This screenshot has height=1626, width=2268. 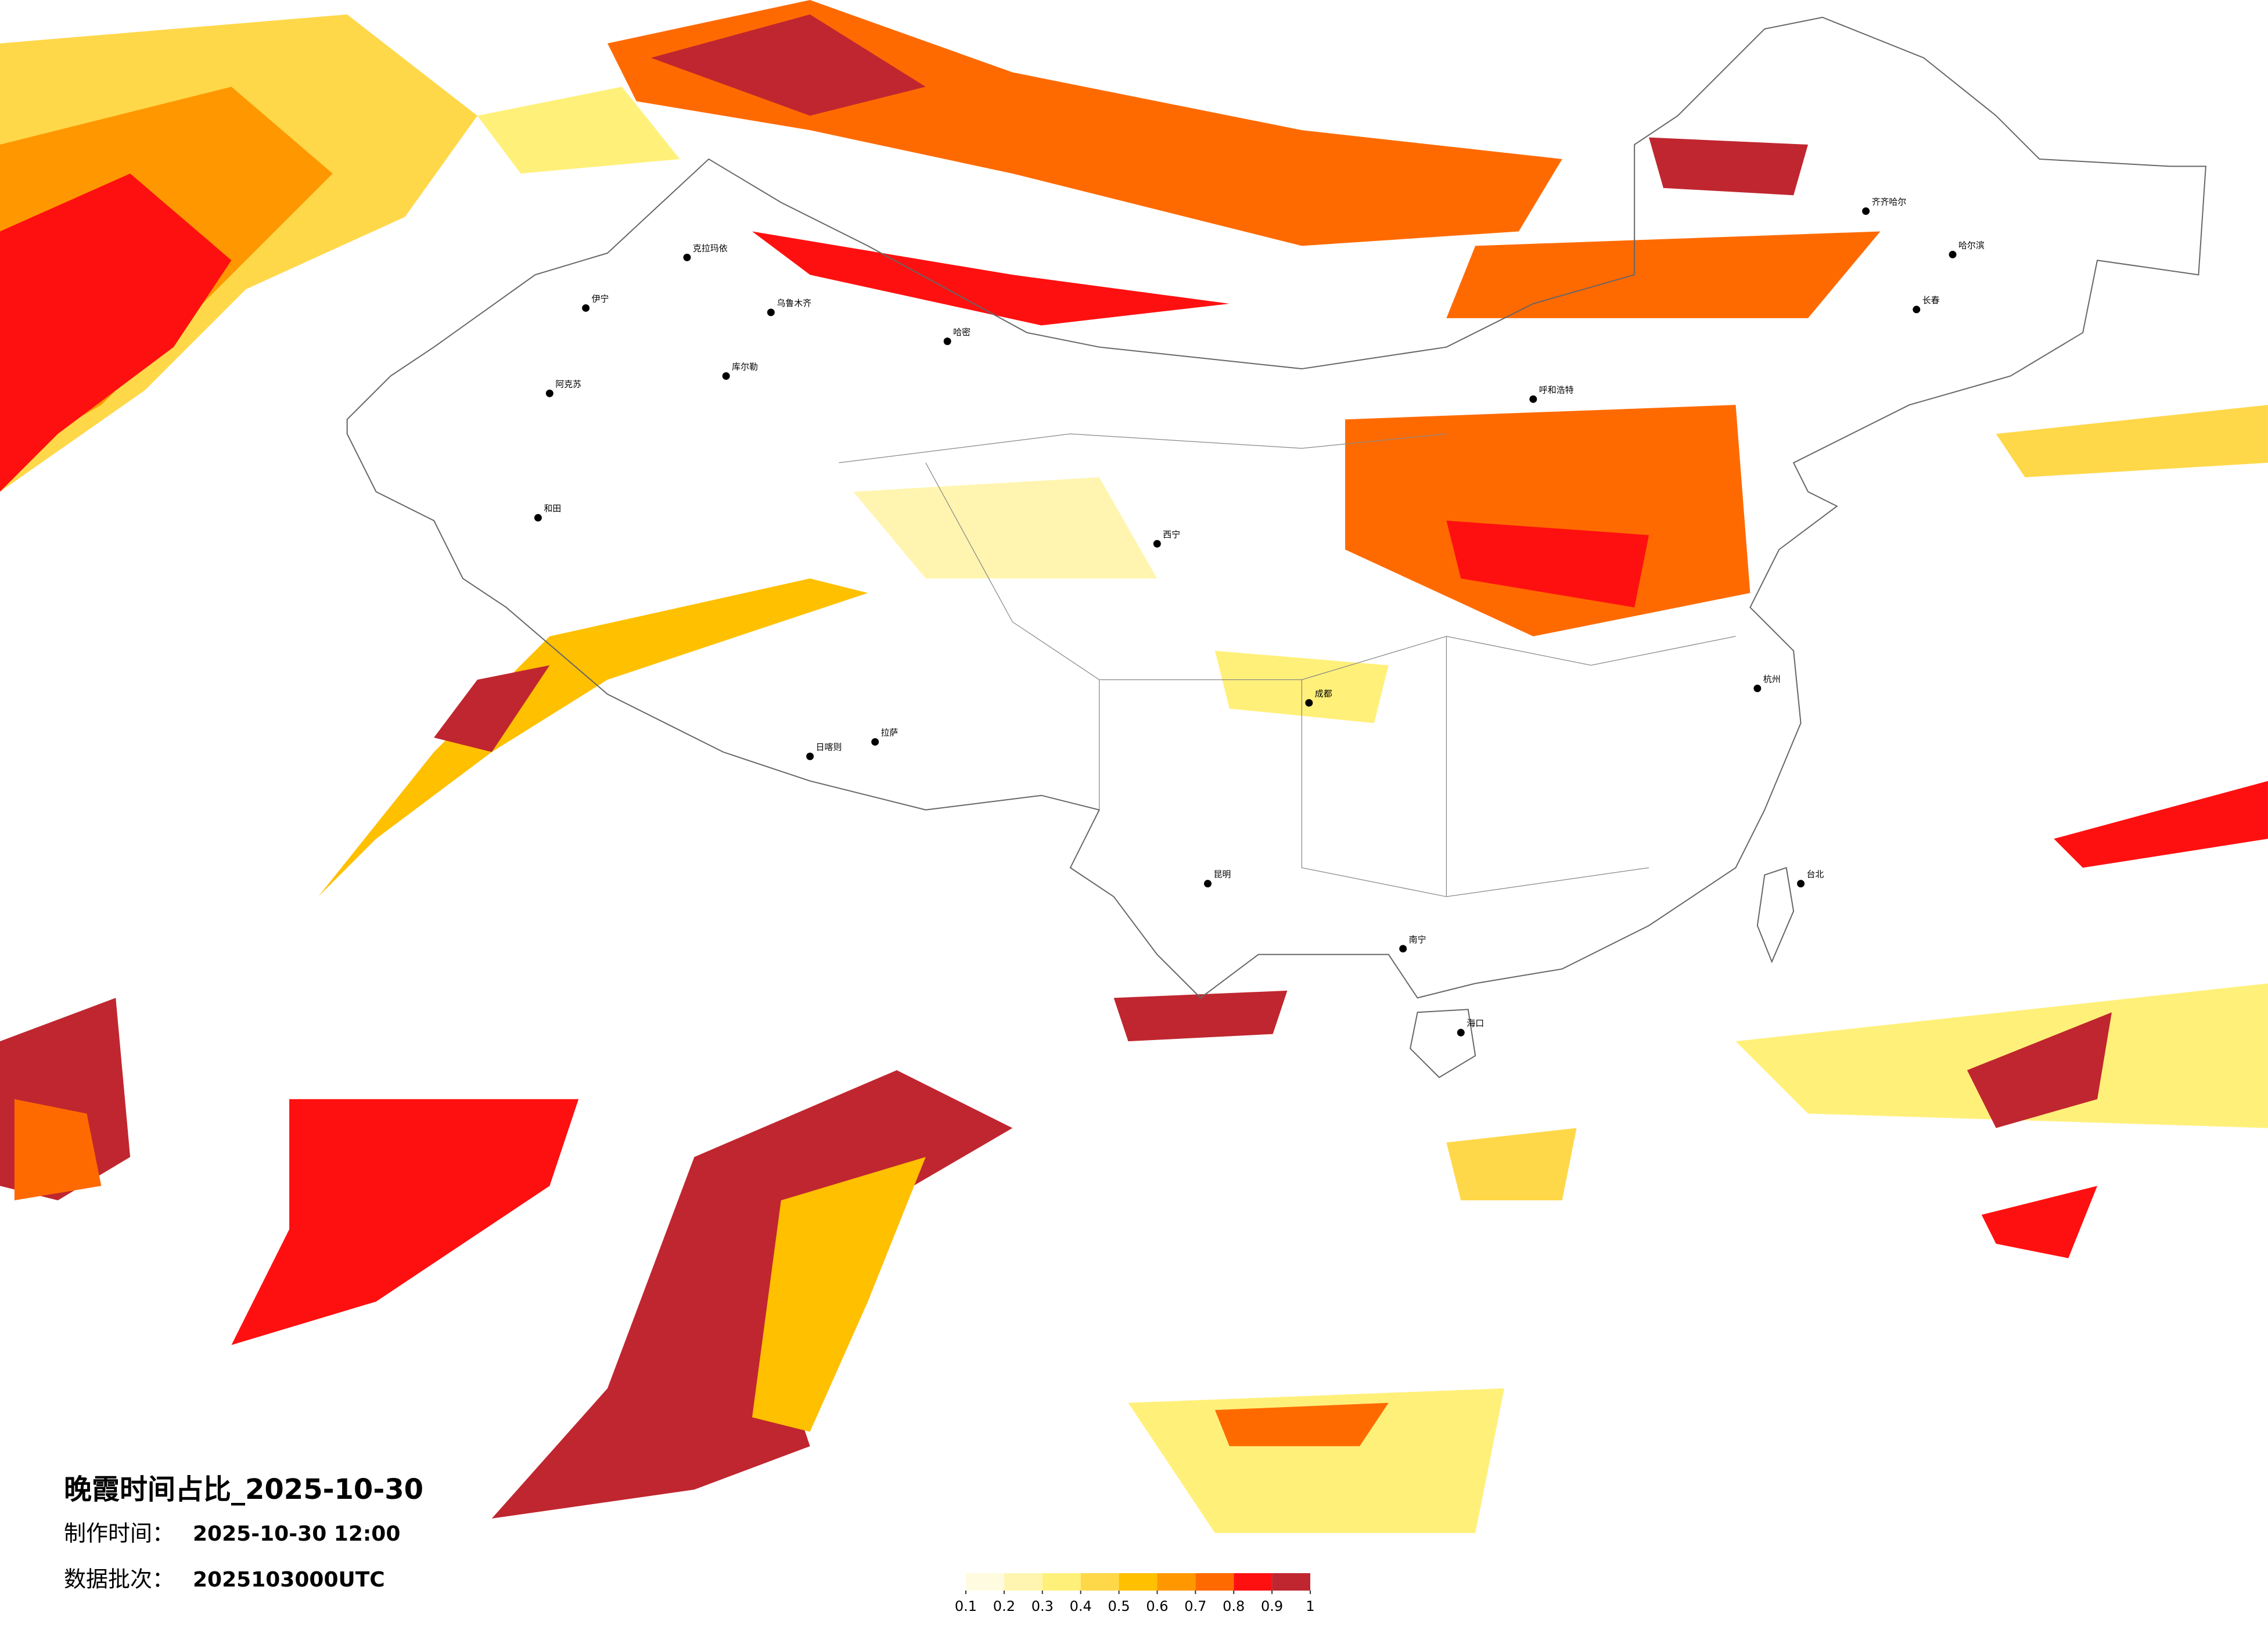 I want to click on city-label: 哈尔滨, so click(x=1971, y=245).